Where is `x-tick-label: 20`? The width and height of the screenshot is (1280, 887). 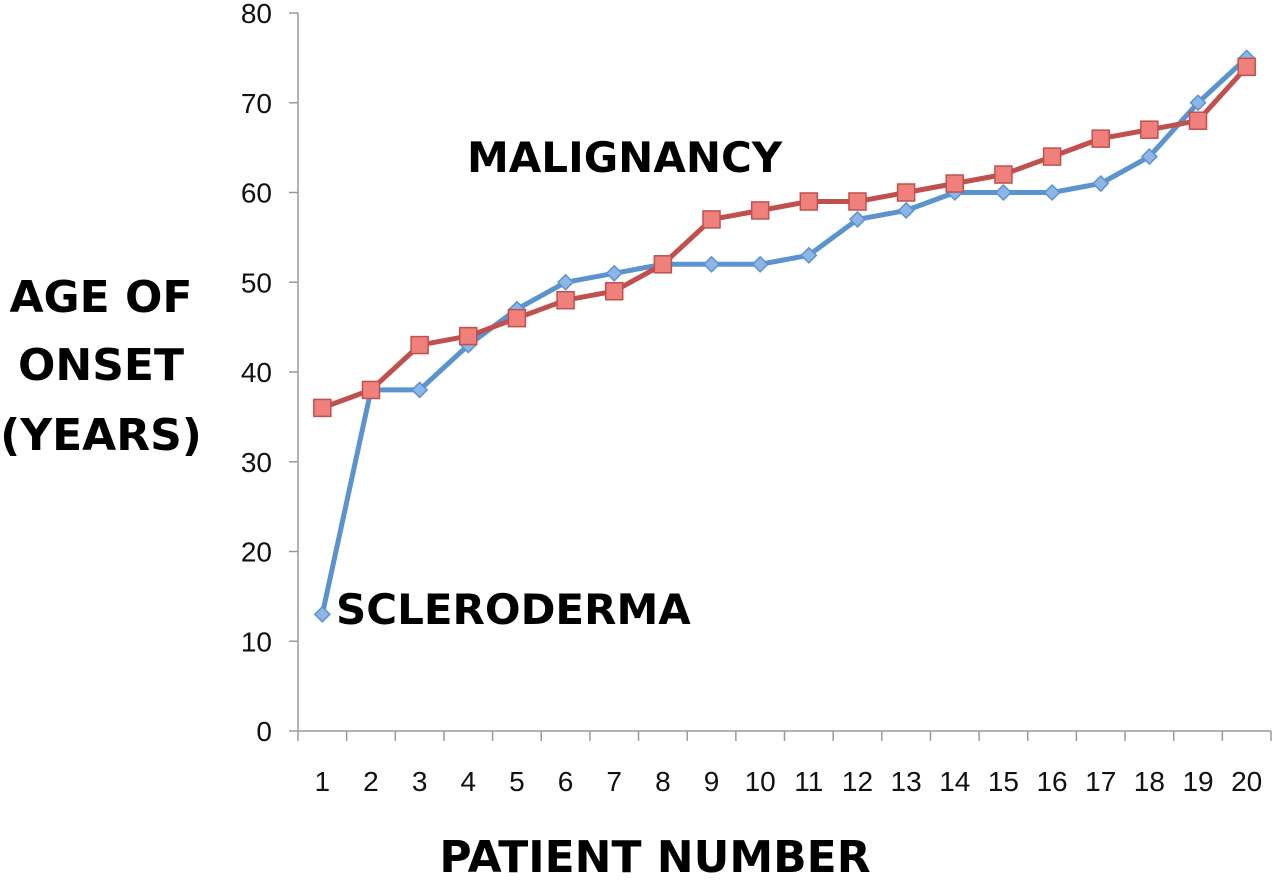
x-tick-label: 20 is located at coordinates (1246, 781).